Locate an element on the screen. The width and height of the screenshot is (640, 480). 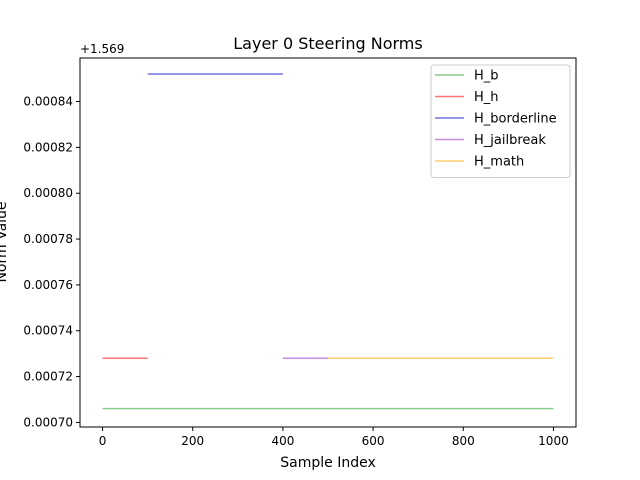
legend: H_b H_h H_borderline H_jailbreak H_math is located at coordinates (500, 121).